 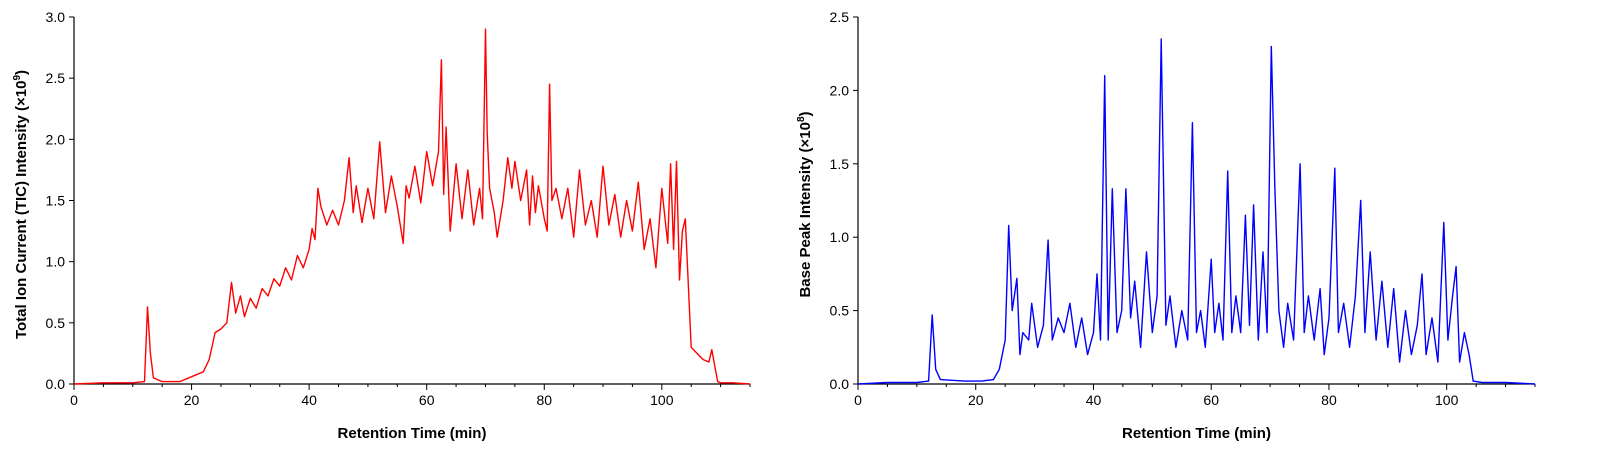 What do you see at coordinates (1094, 400) in the screenshot?
I see `bpi-x-tick-label: 40` at bounding box center [1094, 400].